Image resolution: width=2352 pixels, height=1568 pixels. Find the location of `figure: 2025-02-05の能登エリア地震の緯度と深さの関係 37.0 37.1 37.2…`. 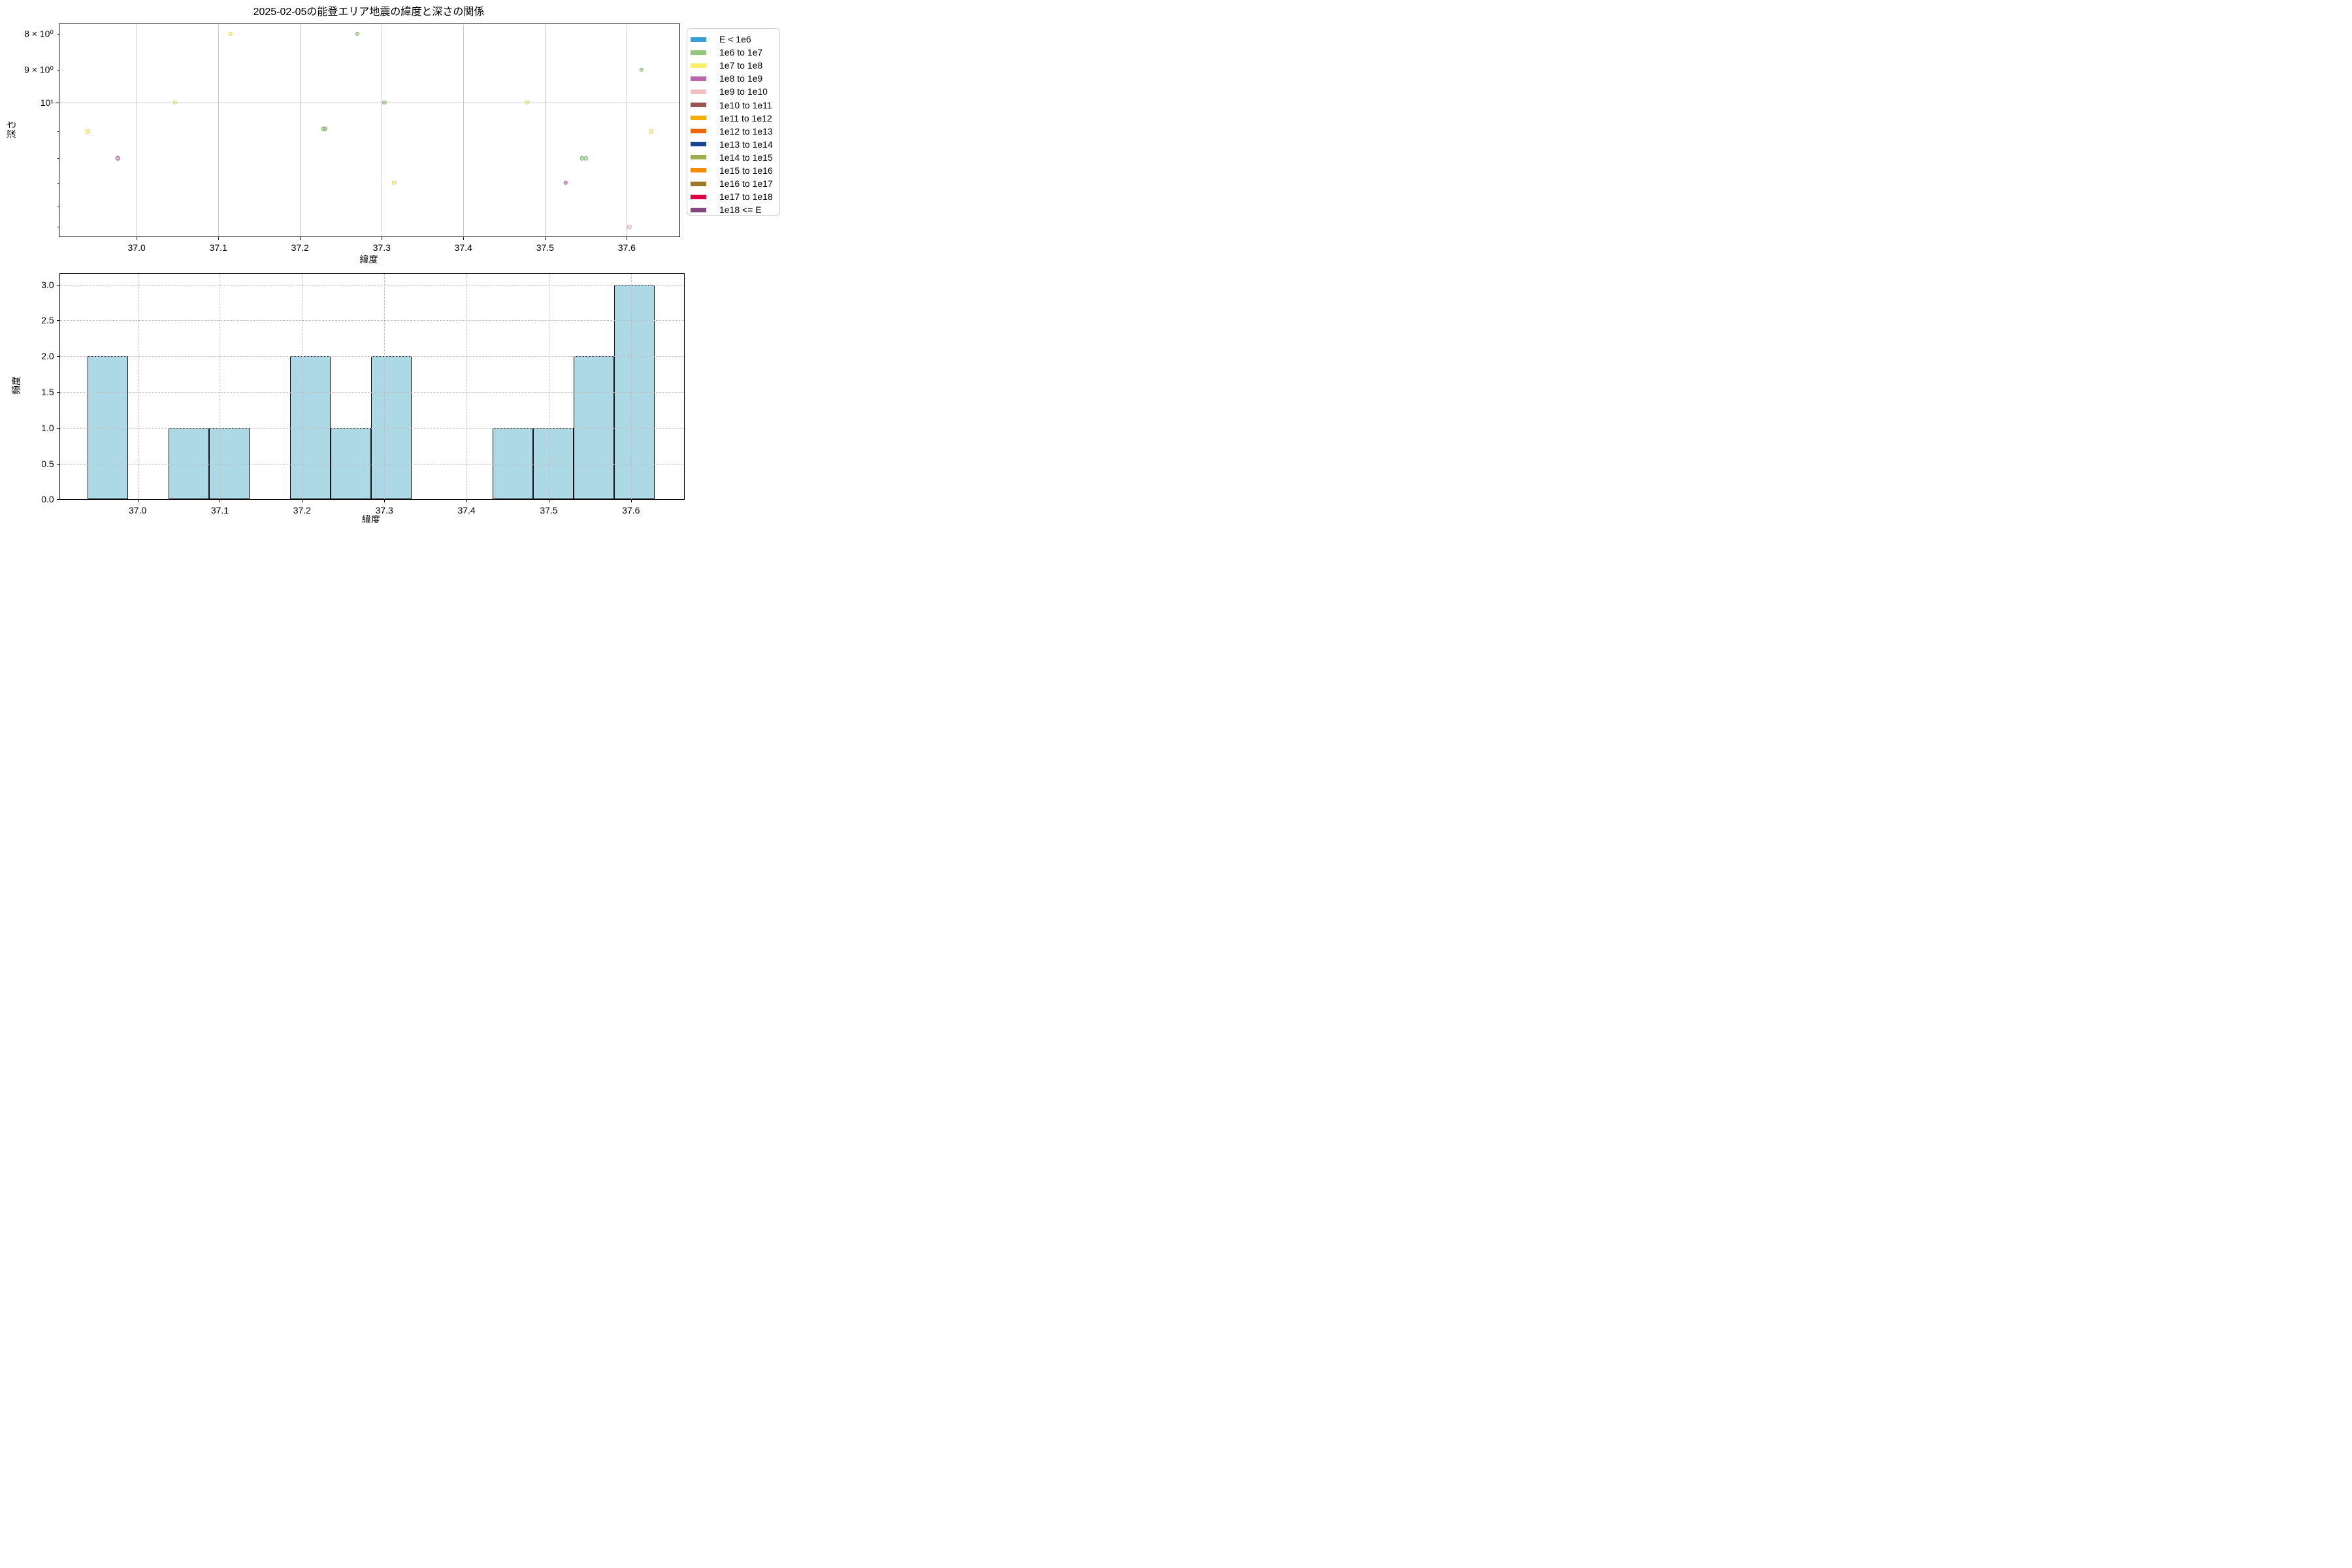

figure: 2025-02-05の能登エリア地震の緯度と深さの関係 37.0 37.1 37.2… is located at coordinates (392, 261).